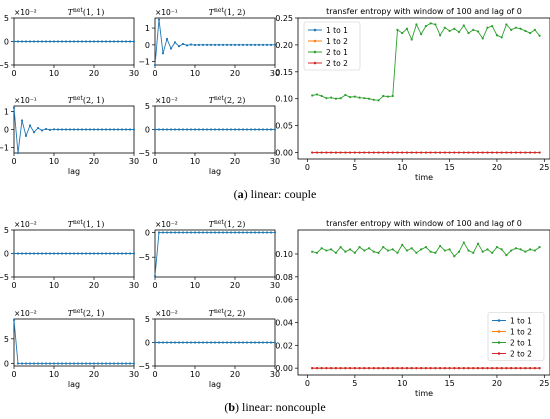 This screenshot has height=419, width=550. Describe the element at coordinates (73, 341) in the screenshot. I see `series-line-value` at that location.